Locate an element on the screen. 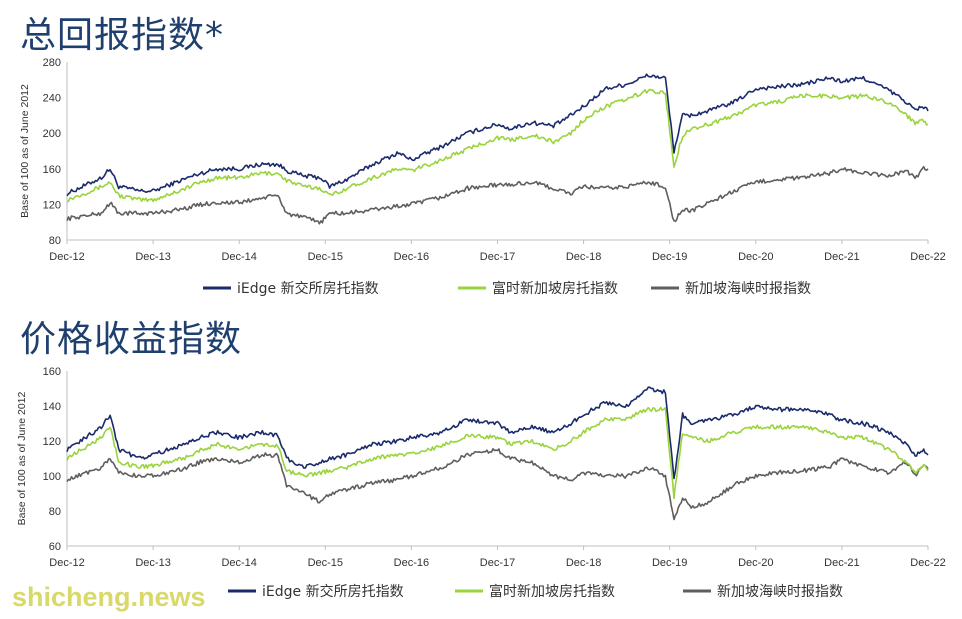  series-line-iedge is located at coordinates (497, 433).